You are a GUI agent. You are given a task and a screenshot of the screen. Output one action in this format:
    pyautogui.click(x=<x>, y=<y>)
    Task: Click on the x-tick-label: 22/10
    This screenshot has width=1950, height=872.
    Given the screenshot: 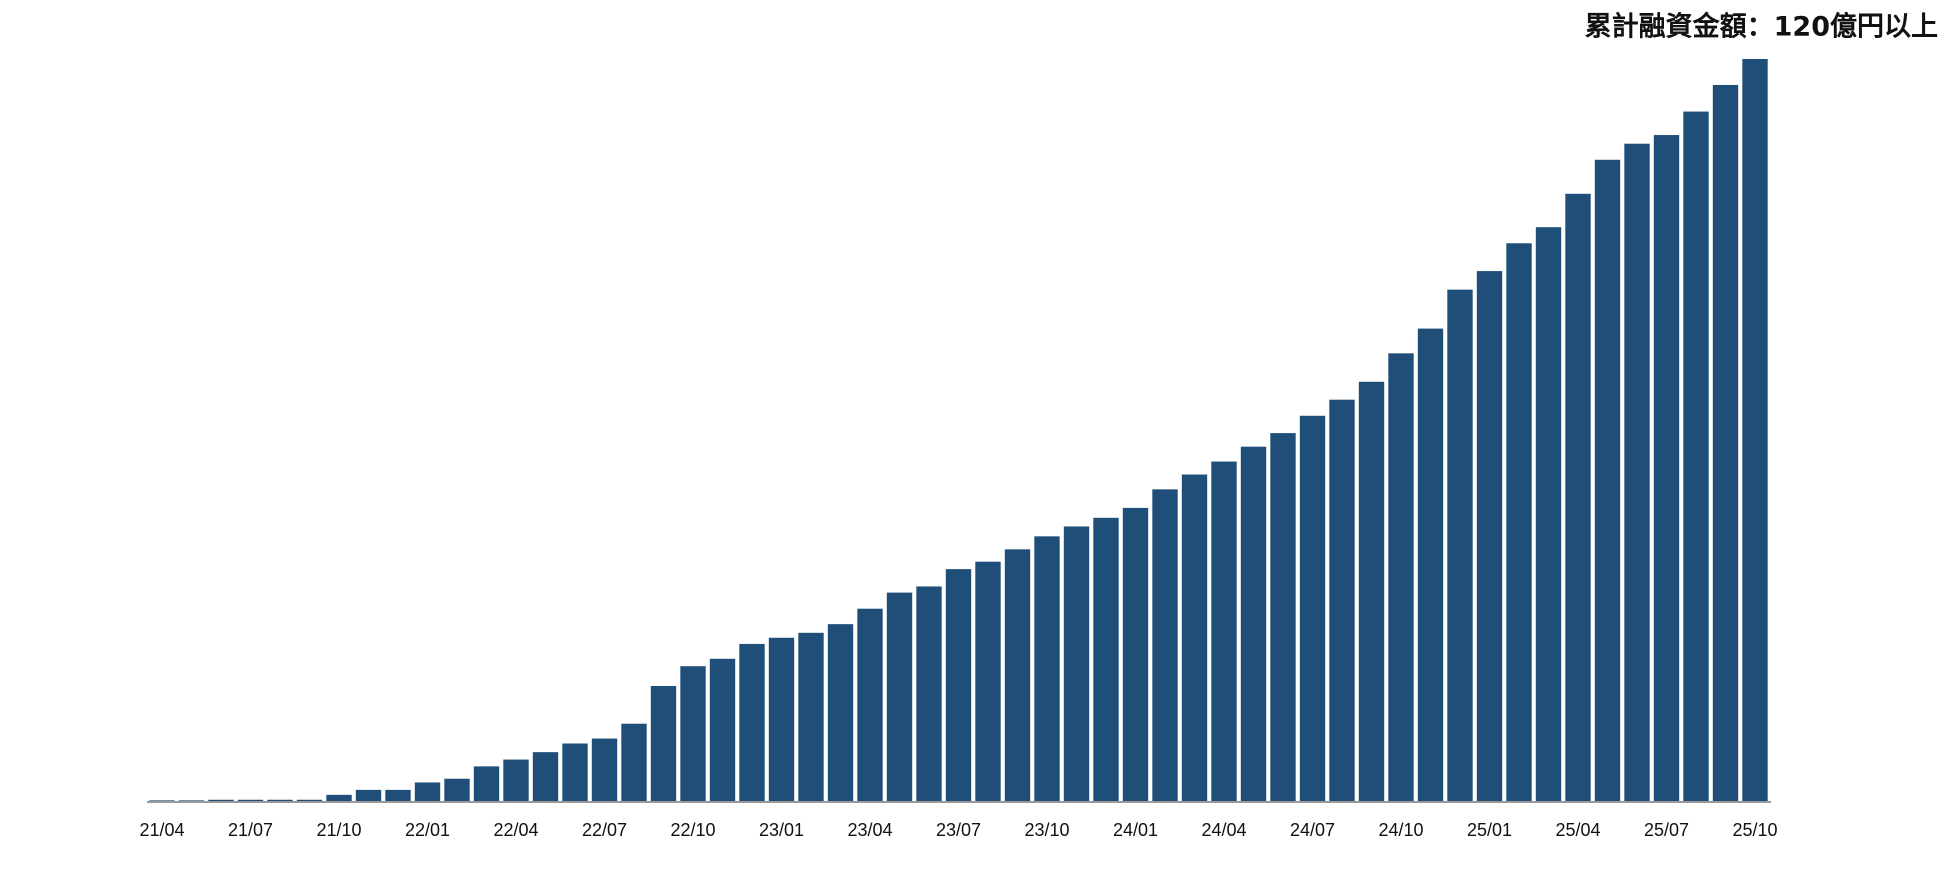 What is the action you would take?
    pyautogui.click(x=692, y=830)
    